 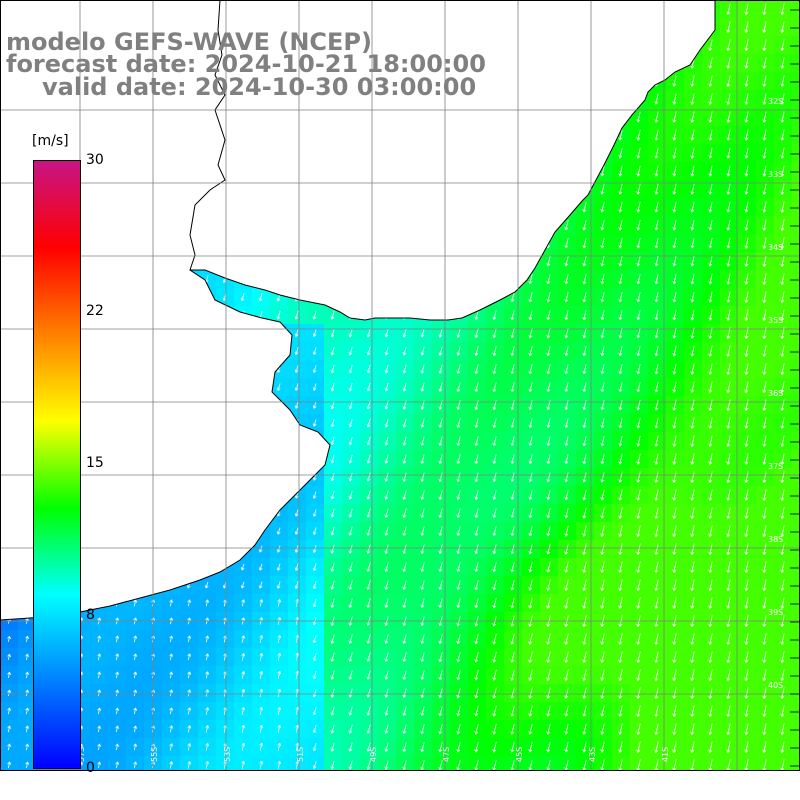 What do you see at coordinates (775, 539) in the screenshot?
I see `latitude-label: 38S` at bounding box center [775, 539].